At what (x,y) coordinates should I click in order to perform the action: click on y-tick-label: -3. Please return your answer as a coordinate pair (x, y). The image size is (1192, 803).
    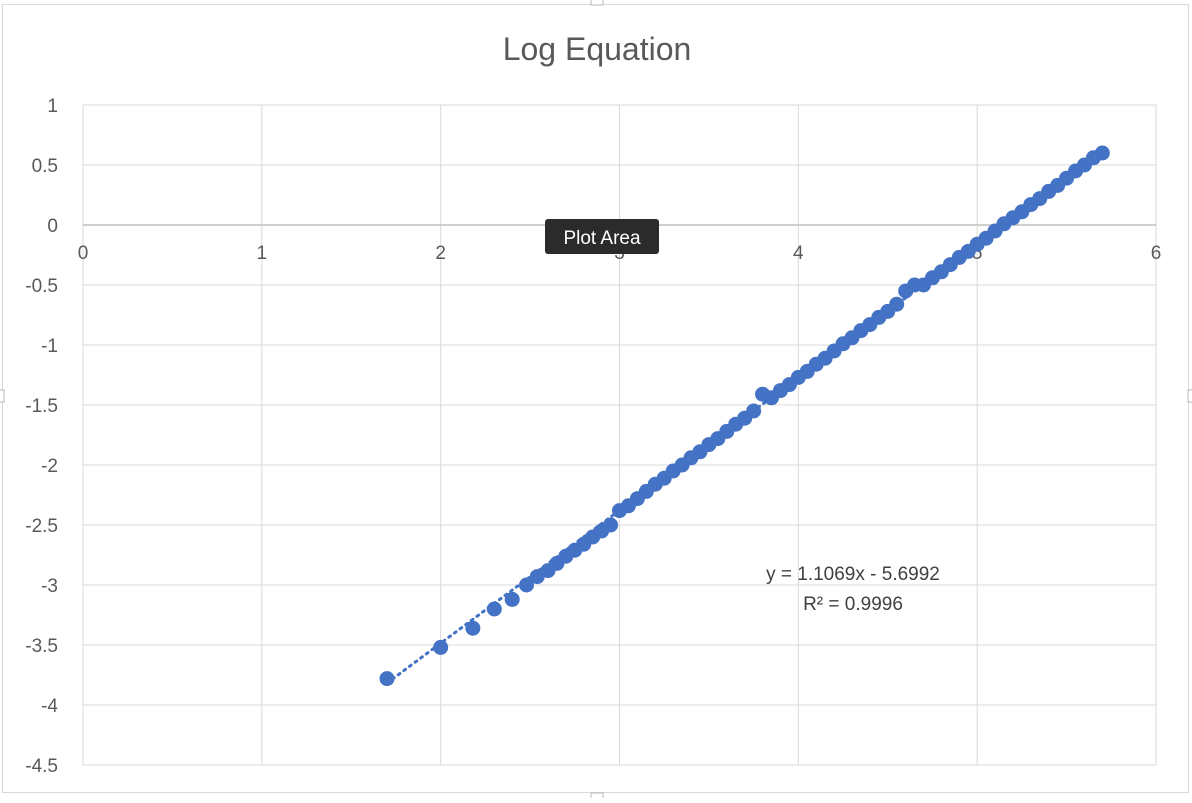
    Looking at the image, I should click on (49, 586).